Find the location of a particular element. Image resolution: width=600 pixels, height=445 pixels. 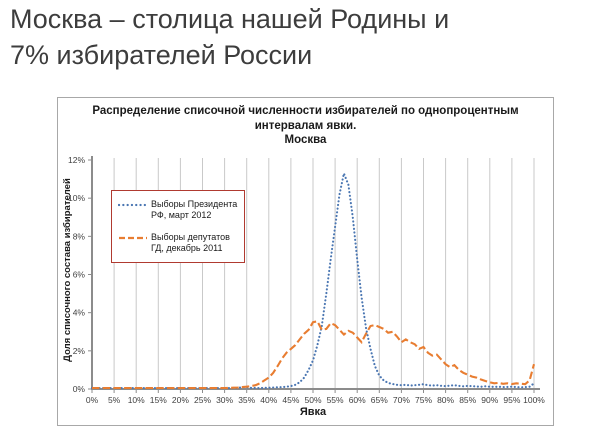

x-tick-label: 80% is located at coordinates (445, 400).